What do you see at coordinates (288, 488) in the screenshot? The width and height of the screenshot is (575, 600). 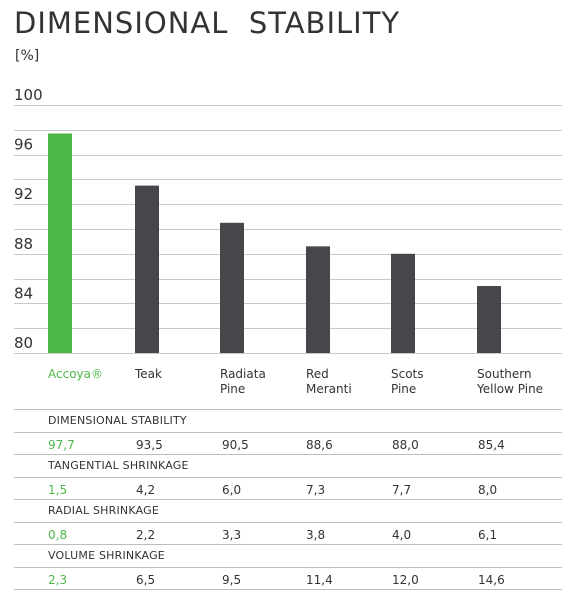 I see `table-row: 1,5 4,2 6,0 7,3 7,7 8,0` at bounding box center [288, 488].